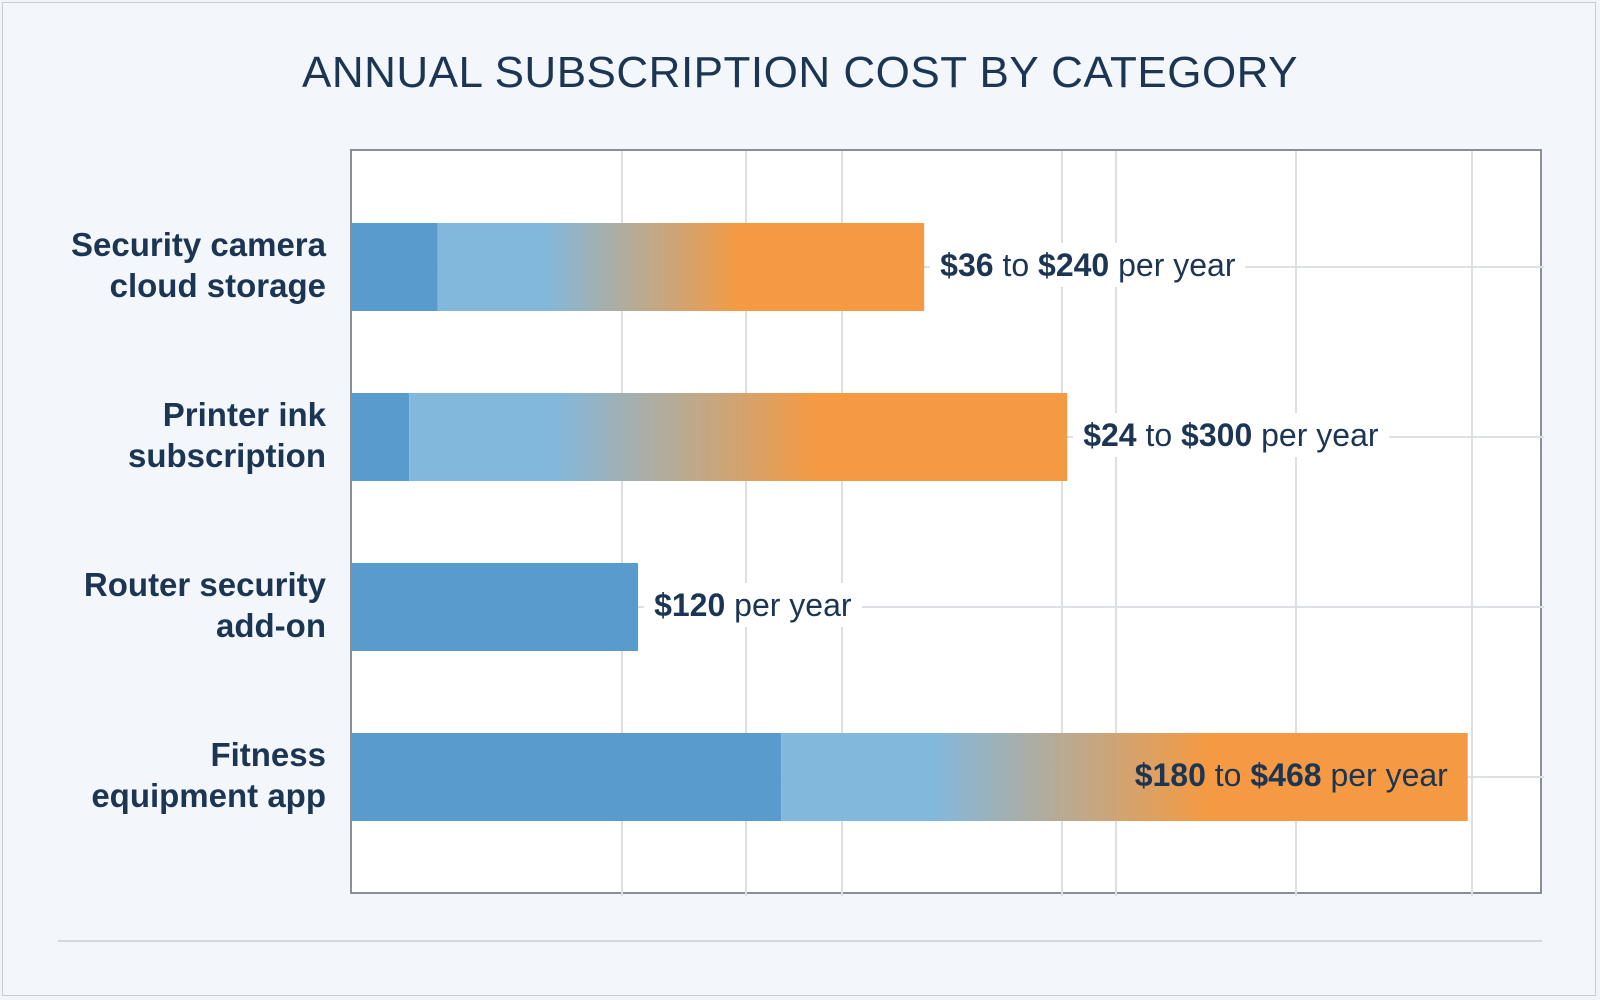 The width and height of the screenshot is (1600, 1000). I want to click on category-label: Printer ink subscription, so click(226, 435).